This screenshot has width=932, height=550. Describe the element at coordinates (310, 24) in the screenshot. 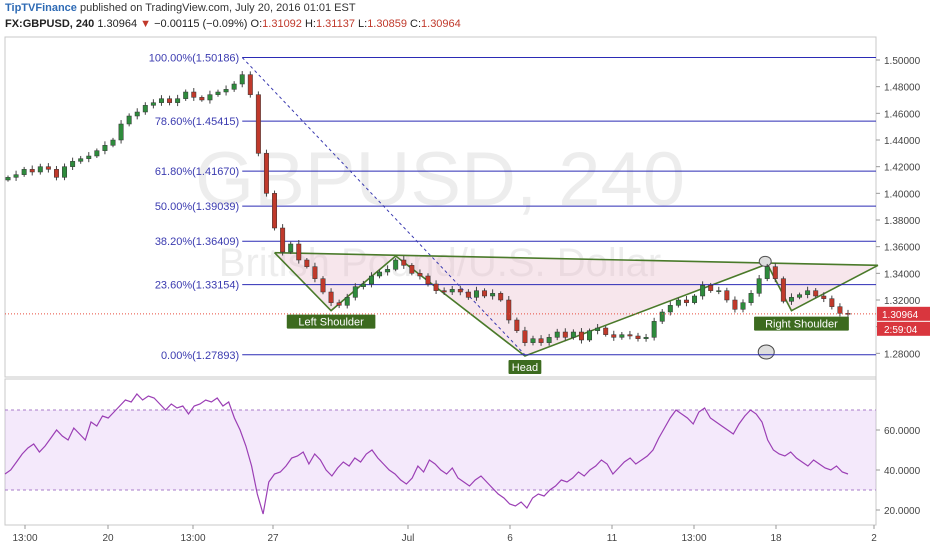

I see `high-label: H:` at that location.